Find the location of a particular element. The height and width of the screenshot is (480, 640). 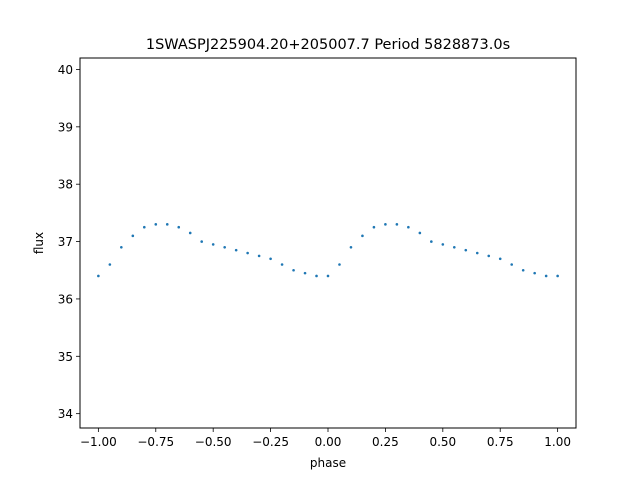

x-tick-label: −1.00 is located at coordinates (98, 442).